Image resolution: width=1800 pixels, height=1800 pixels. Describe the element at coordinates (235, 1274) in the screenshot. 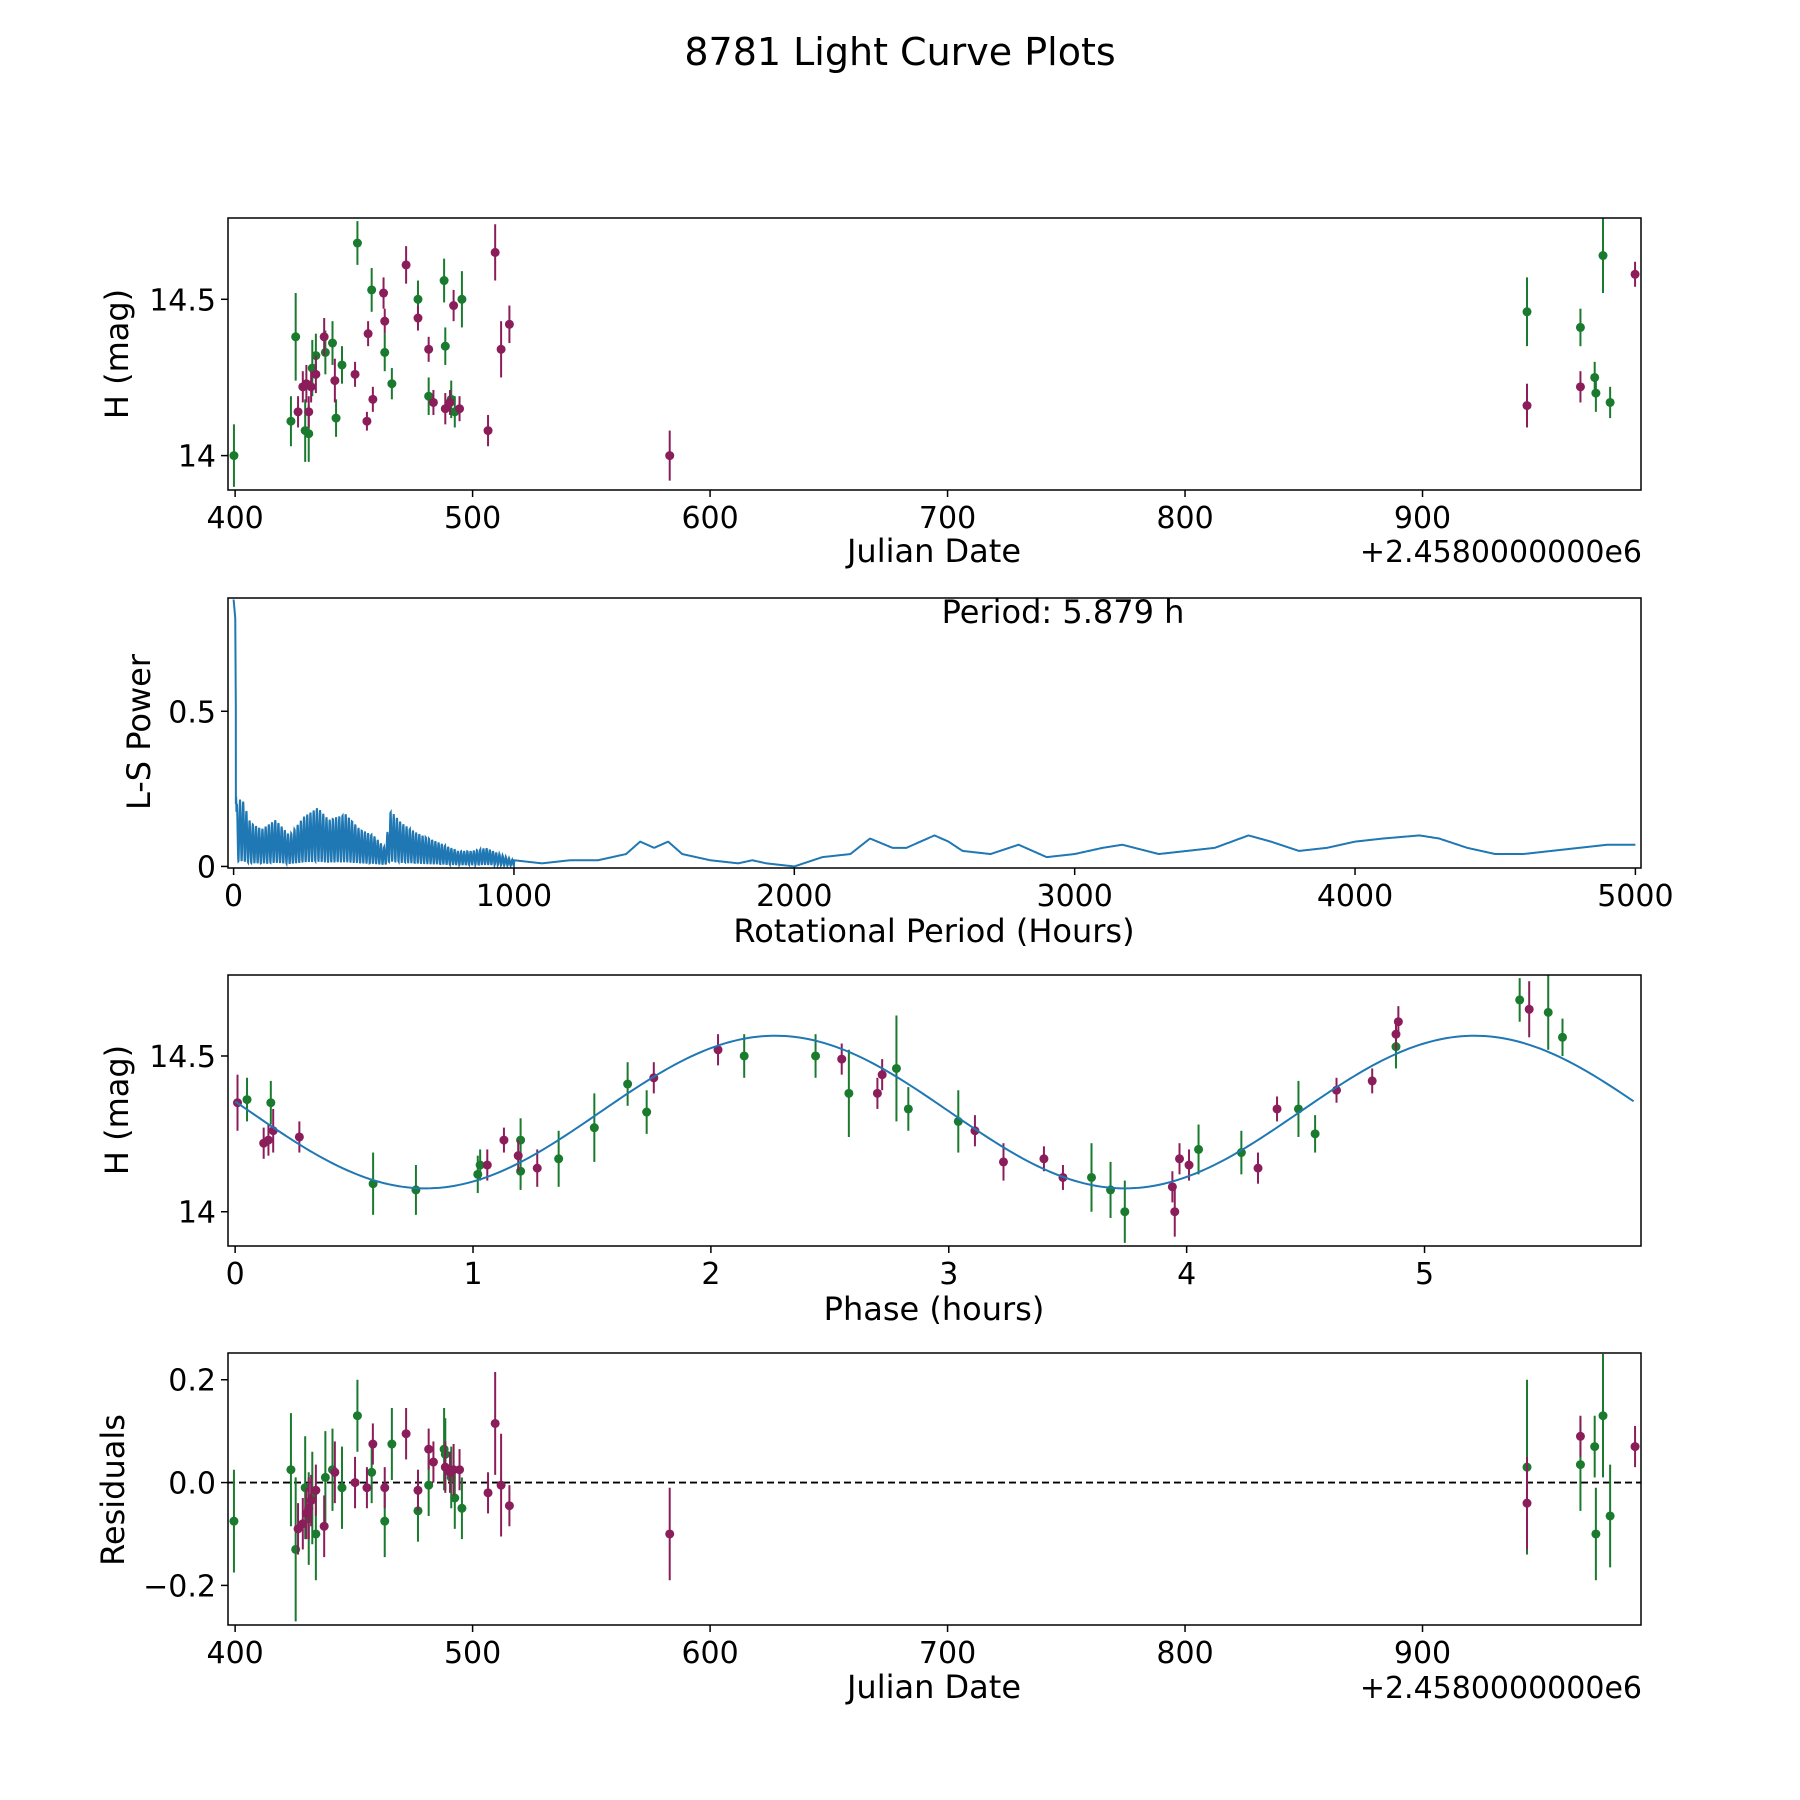

I see `x-tick-label: 0` at that location.